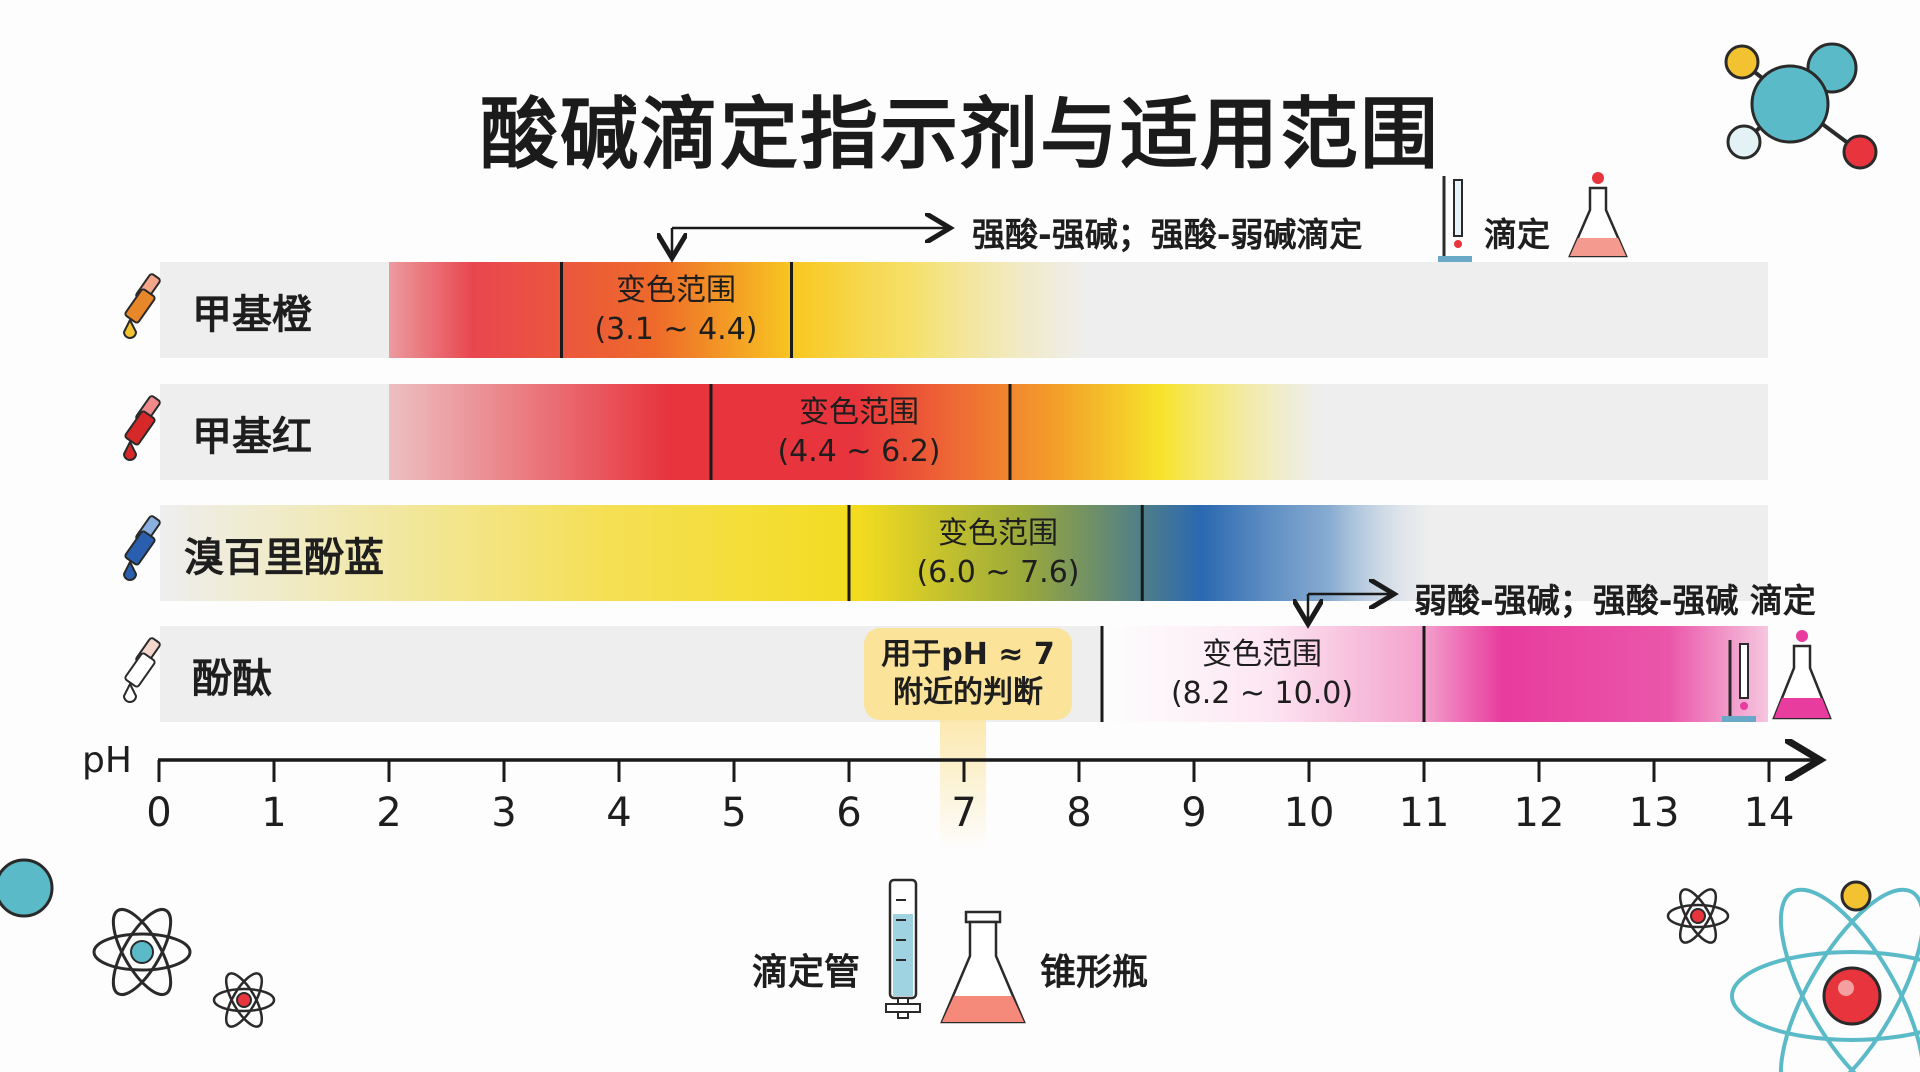  I want to click on band-methyl-red, so click(854, 432).